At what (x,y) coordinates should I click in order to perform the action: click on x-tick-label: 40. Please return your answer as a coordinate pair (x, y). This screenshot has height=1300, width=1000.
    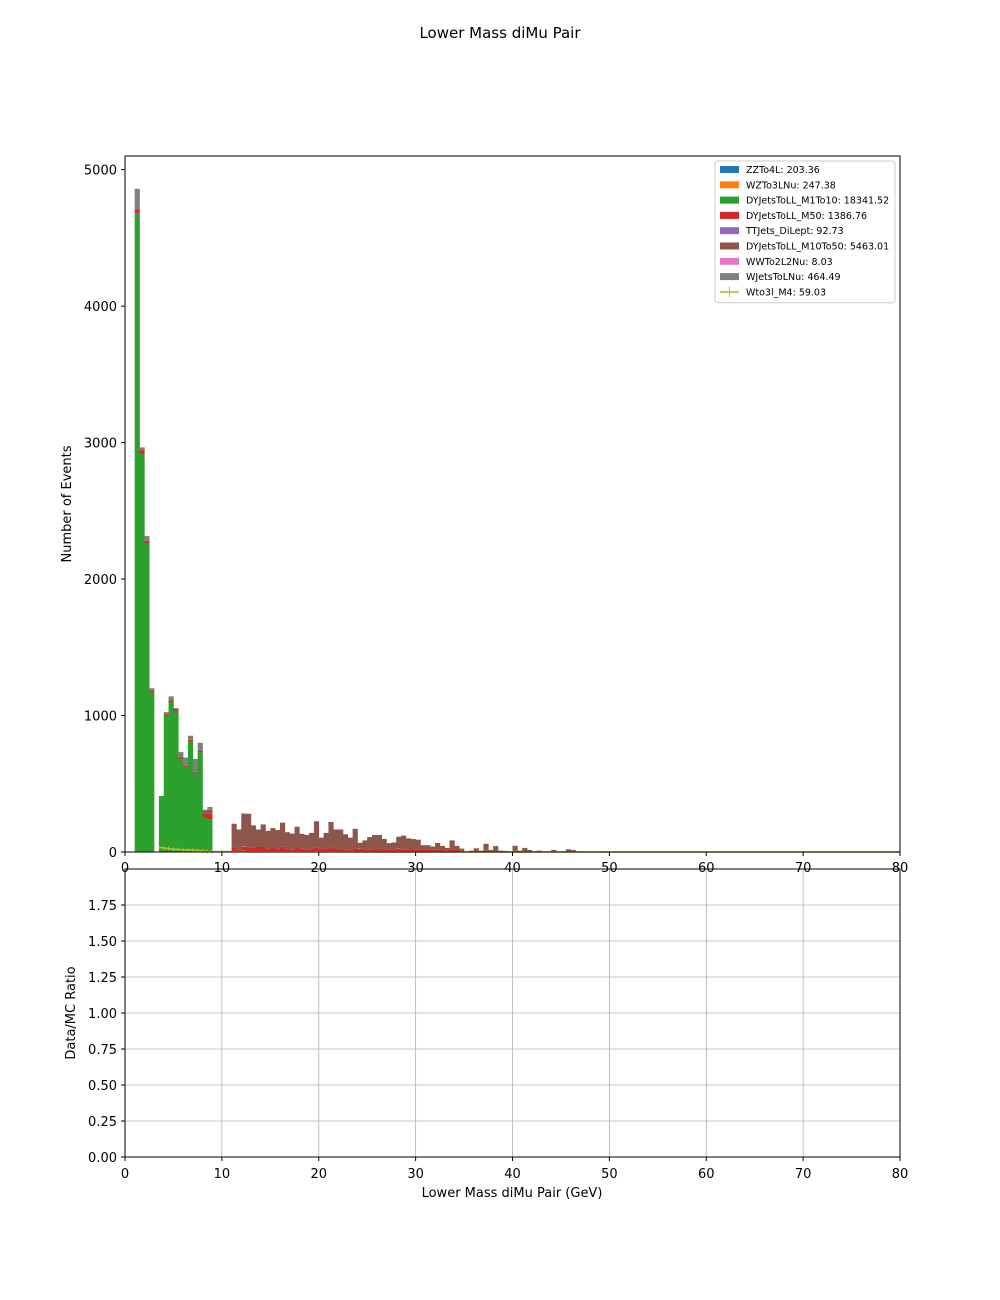
    Looking at the image, I should click on (512, 1174).